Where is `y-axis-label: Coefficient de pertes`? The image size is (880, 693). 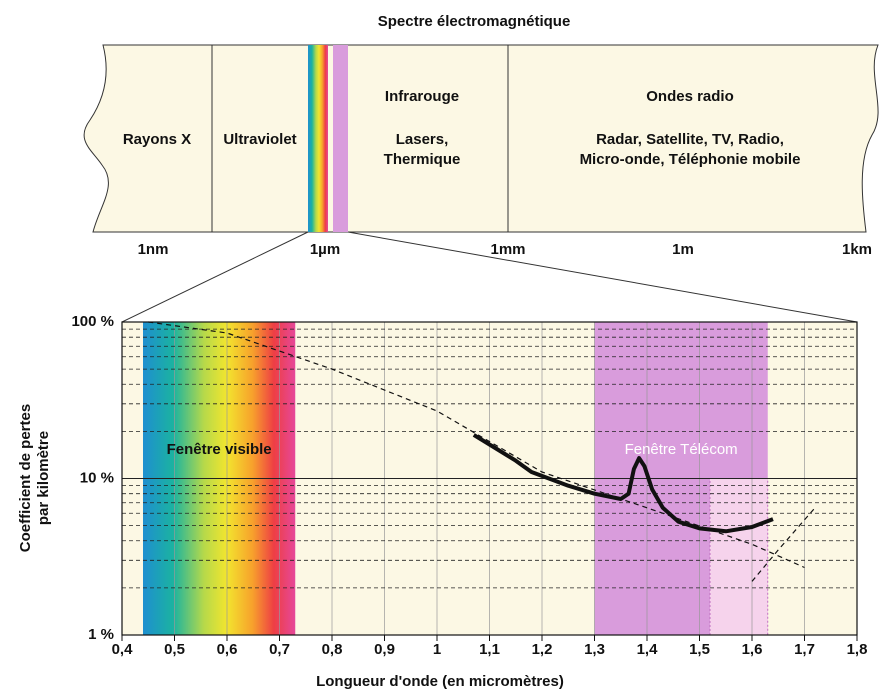
y-axis-label: Coefficient de pertes is located at coordinates (25, 478).